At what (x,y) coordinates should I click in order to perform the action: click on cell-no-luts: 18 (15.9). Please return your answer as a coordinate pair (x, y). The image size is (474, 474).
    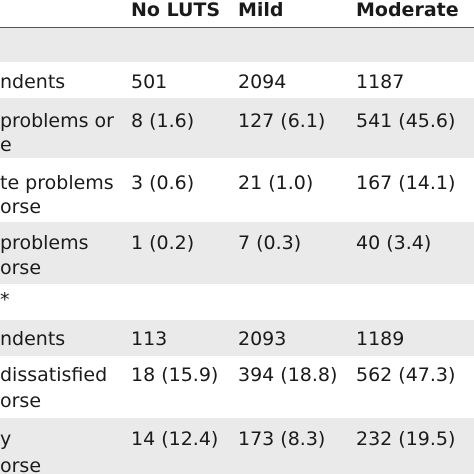
    Looking at the image, I should click on (175, 375).